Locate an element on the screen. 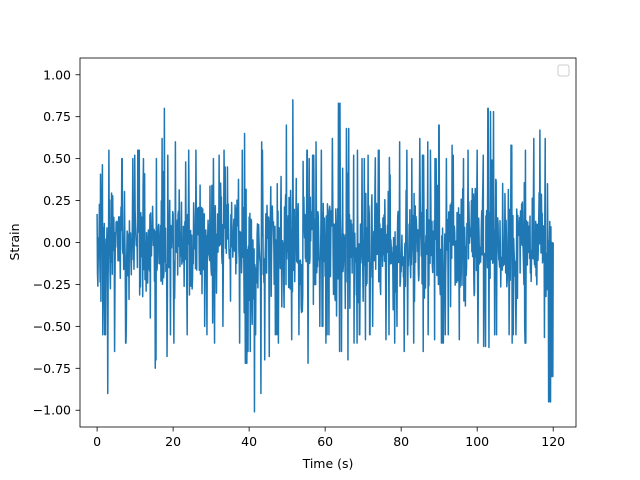 This screenshot has height=480, width=640. y-tick-label: 1.00 is located at coordinates (57, 74).